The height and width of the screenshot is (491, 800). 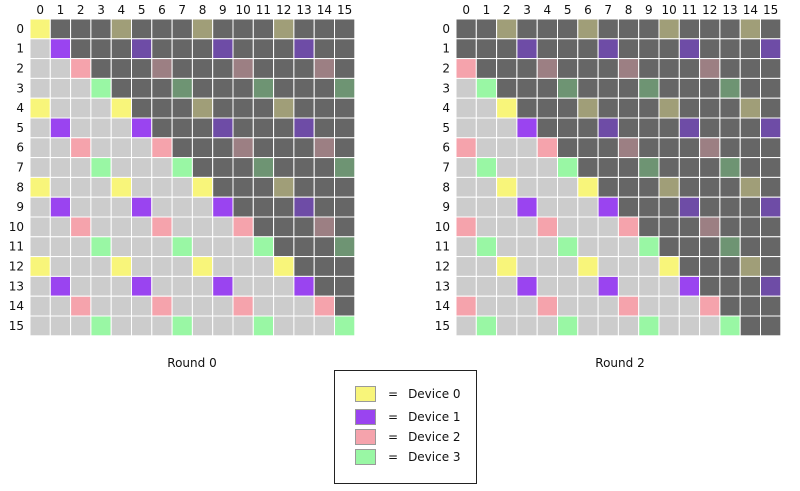 I want to click on col-label: 14, so click(x=750, y=10).